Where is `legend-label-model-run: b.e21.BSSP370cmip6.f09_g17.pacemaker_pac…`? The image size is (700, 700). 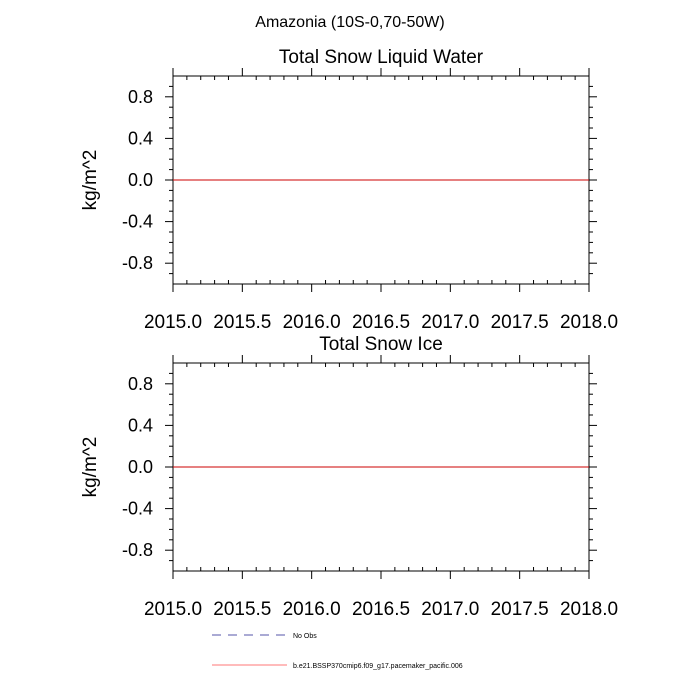 legend-label-model-run: b.e21.BSSP370cmip6.f09_g17.pacemaker_pac… is located at coordinates (378, 666).